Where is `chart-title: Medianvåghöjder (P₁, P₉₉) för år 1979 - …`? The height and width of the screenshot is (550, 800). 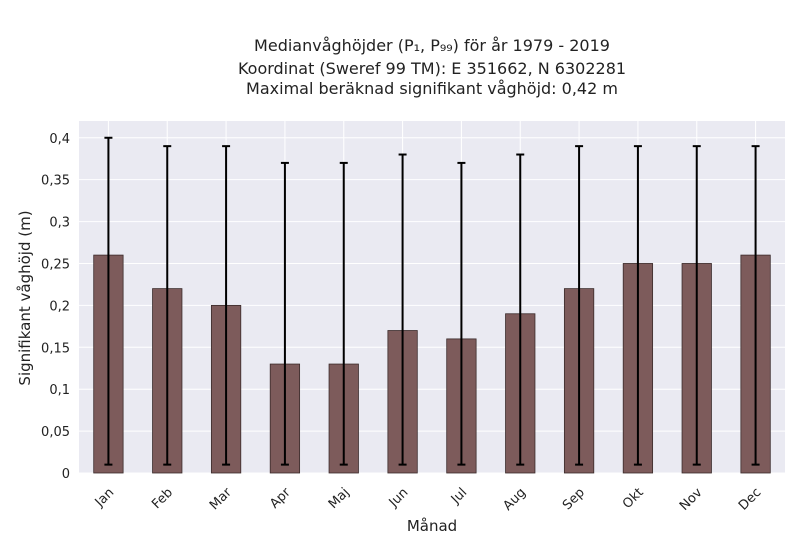
chart-title: Medianvåghöjder (P₁, P₉₉) för år 1979 - … is located at coordinates (432, 67).